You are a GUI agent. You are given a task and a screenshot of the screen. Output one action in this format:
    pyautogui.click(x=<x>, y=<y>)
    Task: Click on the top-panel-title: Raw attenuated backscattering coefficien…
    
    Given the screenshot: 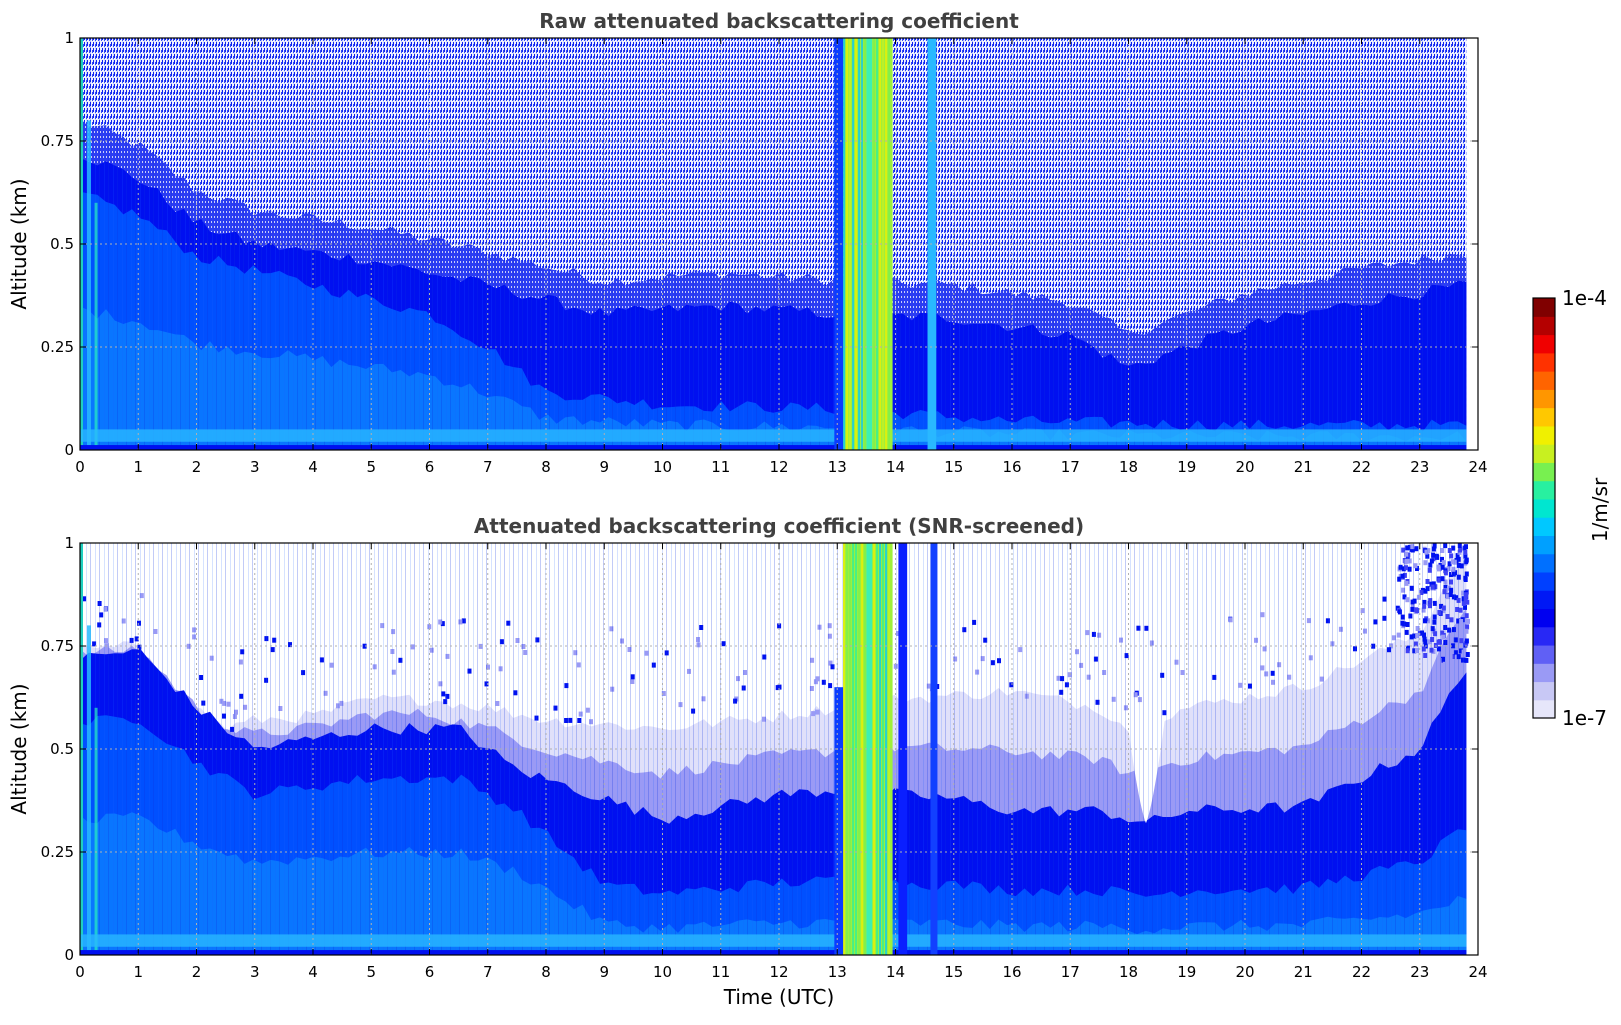 What is the action you would take?
    pyautogui.click(x=779, y=21)
    